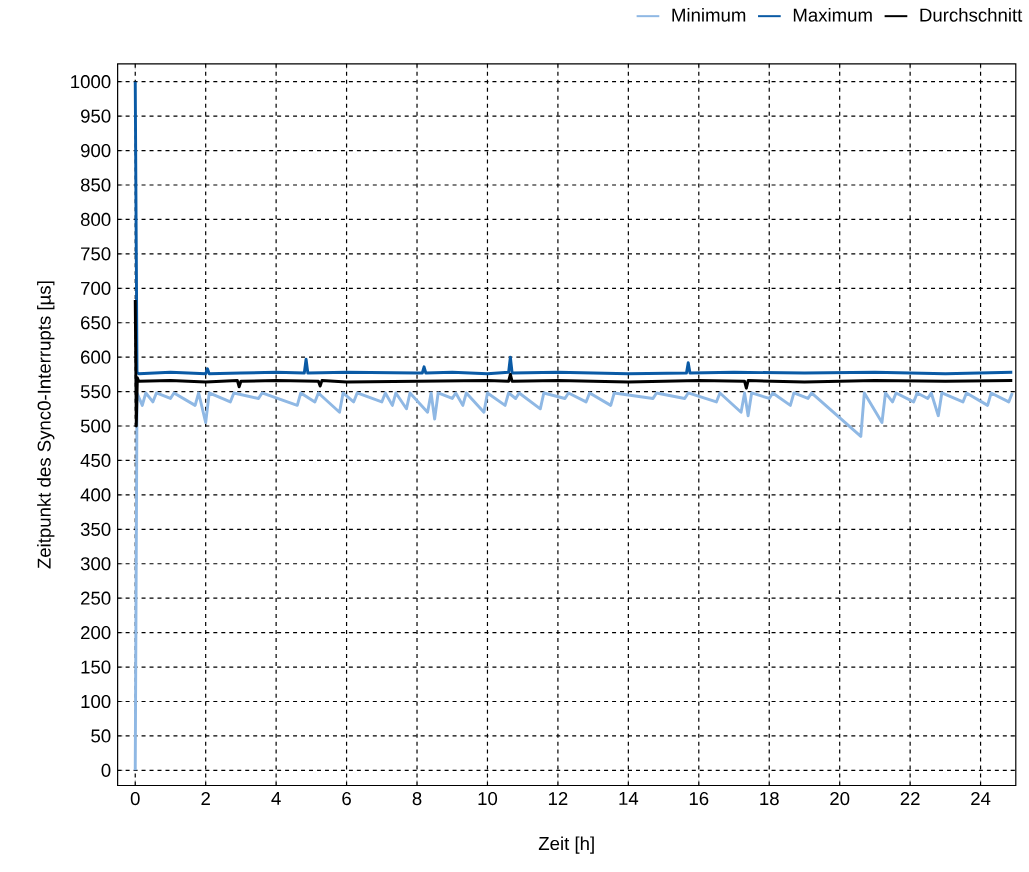 This screenshot has height=872, width=1029. I want to click on y-tick-label: 1000, so click(91, 81).